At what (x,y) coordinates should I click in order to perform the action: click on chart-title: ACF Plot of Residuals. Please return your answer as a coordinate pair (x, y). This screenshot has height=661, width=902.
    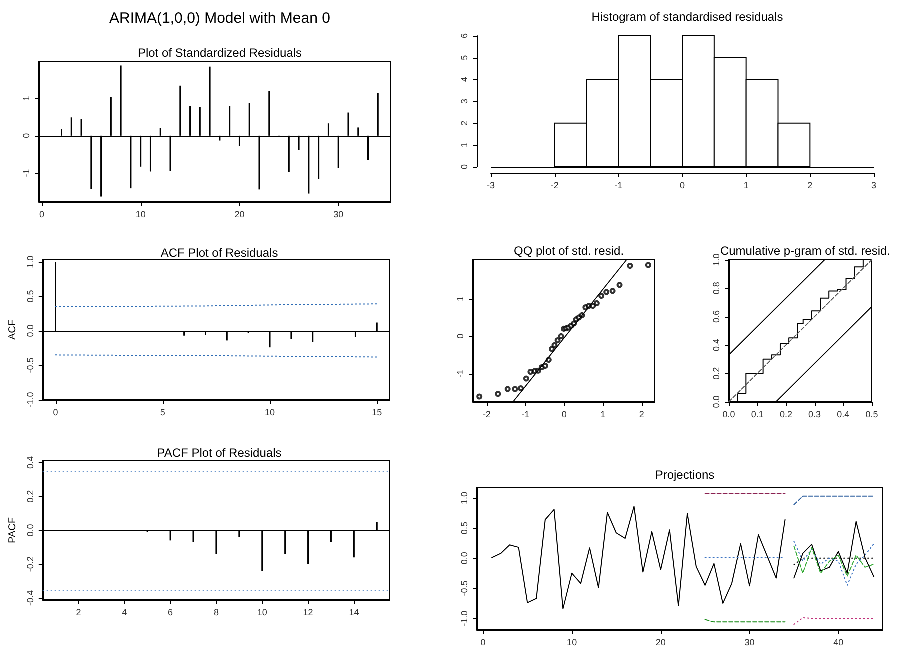
    Looking at the image, I should click on (219, 253).